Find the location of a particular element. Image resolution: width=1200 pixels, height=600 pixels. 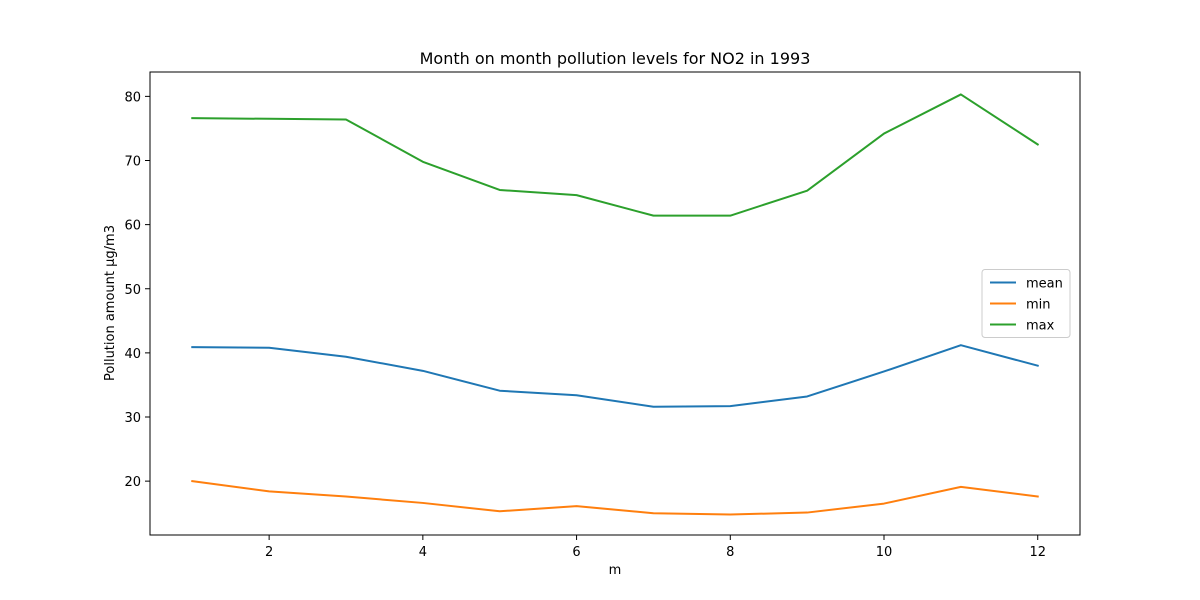

series-line-mean is located at coordinates (615, 376).